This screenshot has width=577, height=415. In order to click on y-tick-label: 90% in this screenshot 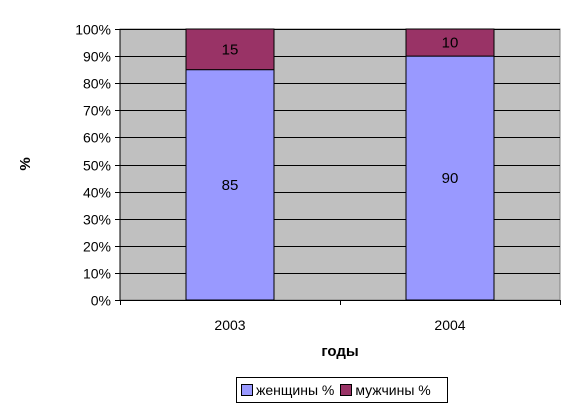, I will do `click(97, 57)`.